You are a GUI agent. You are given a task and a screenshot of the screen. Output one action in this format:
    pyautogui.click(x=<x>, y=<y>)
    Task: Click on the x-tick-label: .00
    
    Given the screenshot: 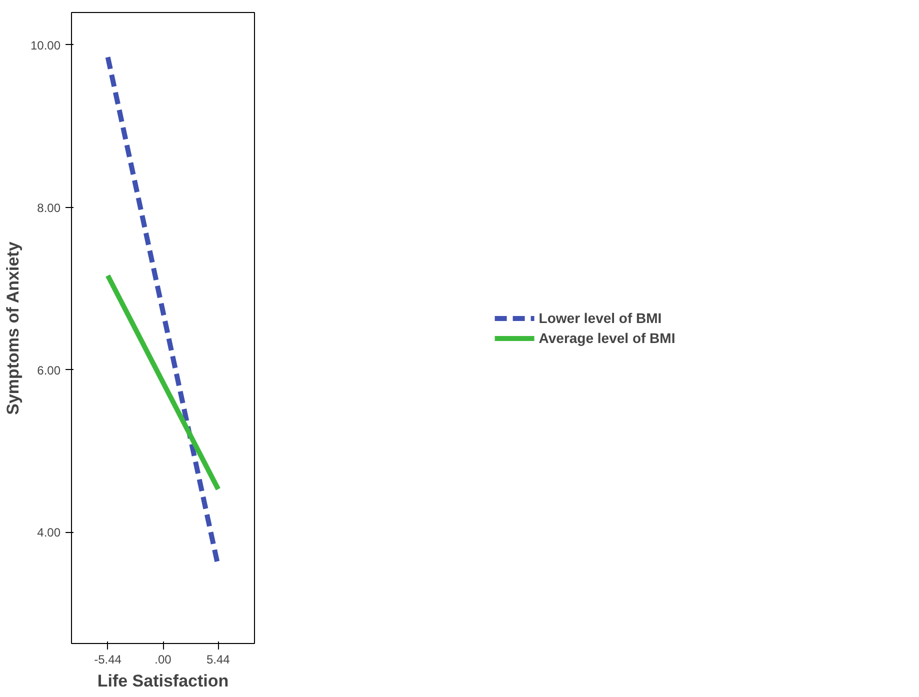 What is the action you would take?
    pyautogui.click(x=163, y=659)
    